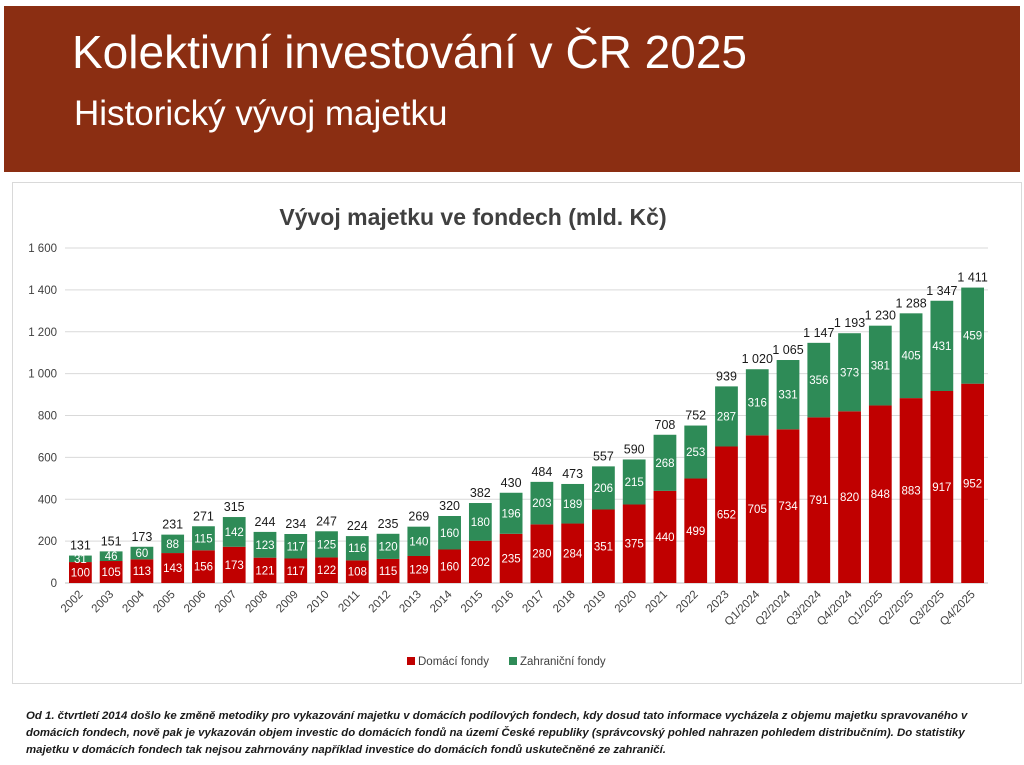 The image size is (1024, 765). What do you see at coordinates (203, 516) in the screenshot?
I see `data-label-total: 271` at bounding box center [203, 516].